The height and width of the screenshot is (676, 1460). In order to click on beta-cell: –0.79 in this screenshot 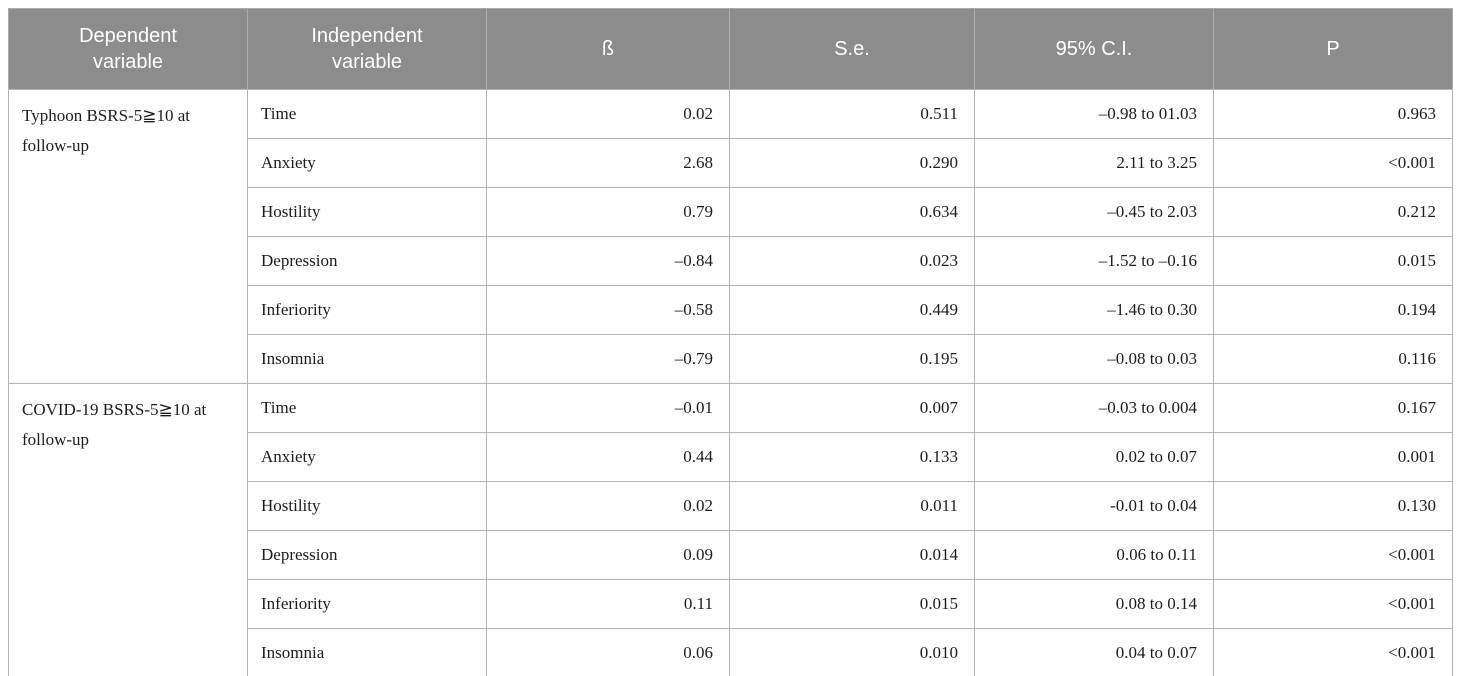, I will do `click(608, 359)`.